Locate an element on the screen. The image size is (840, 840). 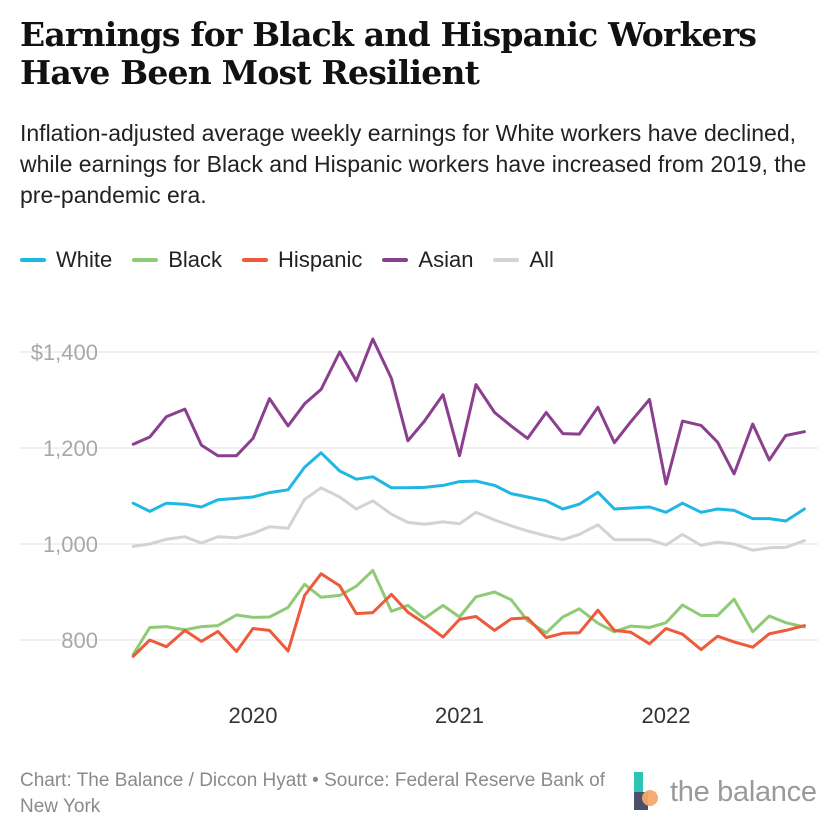
chart-legend: White Black Hispanic Asian All is located at coordinates (297, 260).